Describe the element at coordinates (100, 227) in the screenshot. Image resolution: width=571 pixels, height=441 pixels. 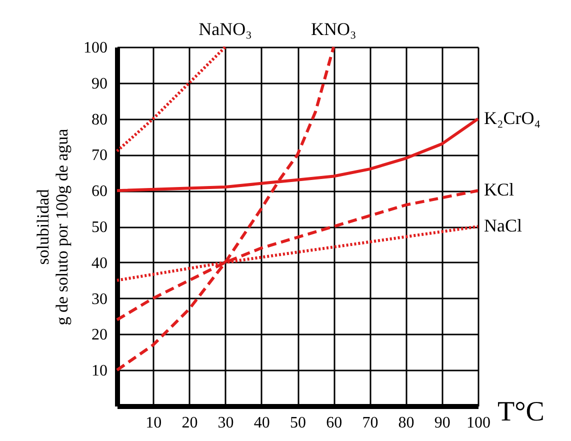
I see `y-tick-label: 50` at that location.